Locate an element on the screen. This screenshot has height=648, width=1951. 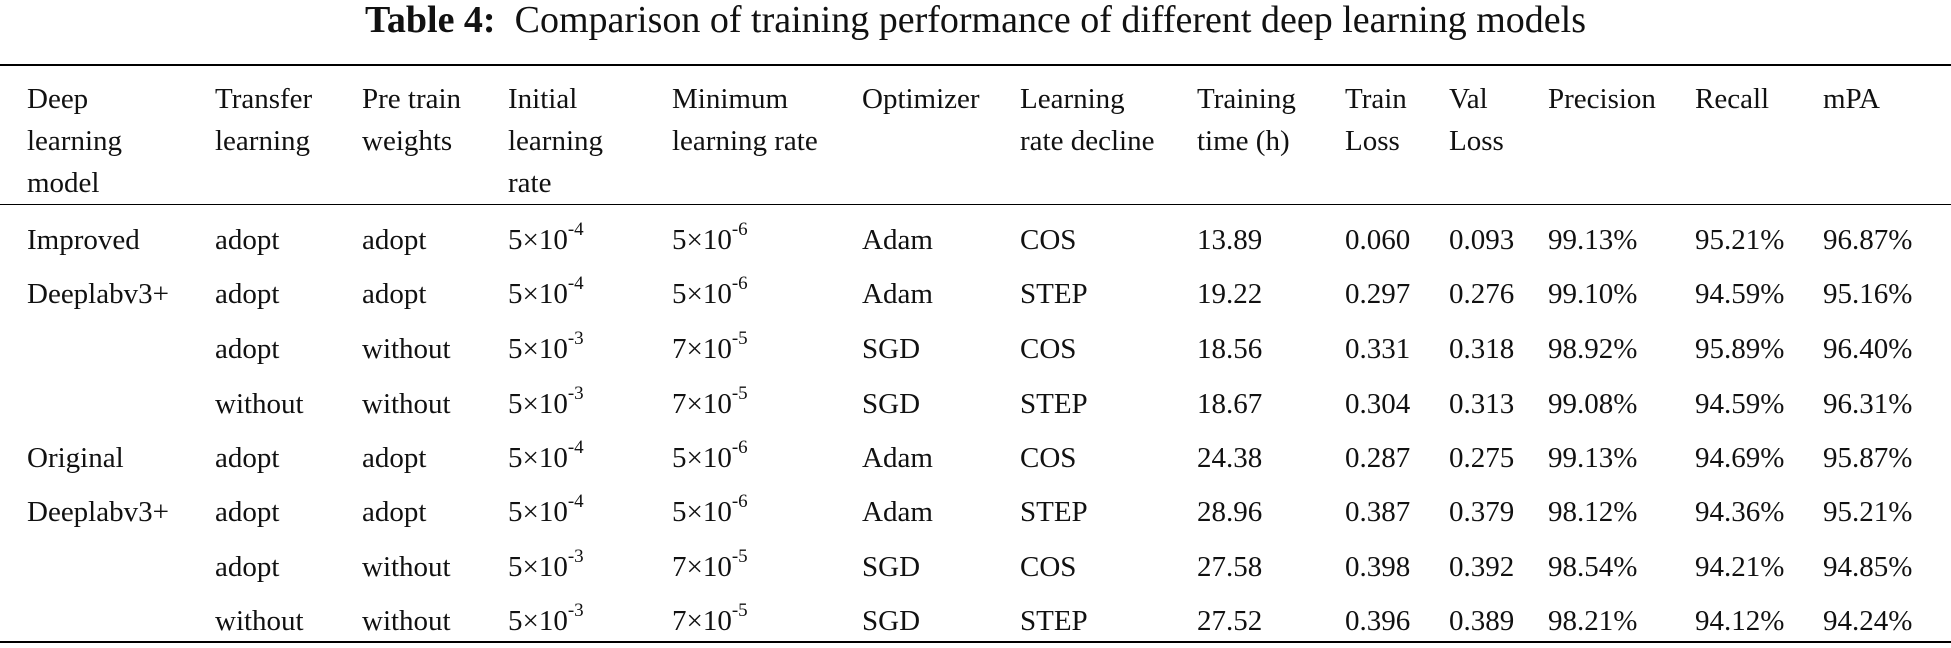
rate-base: 7×10 is located at coordinates (702, 349).